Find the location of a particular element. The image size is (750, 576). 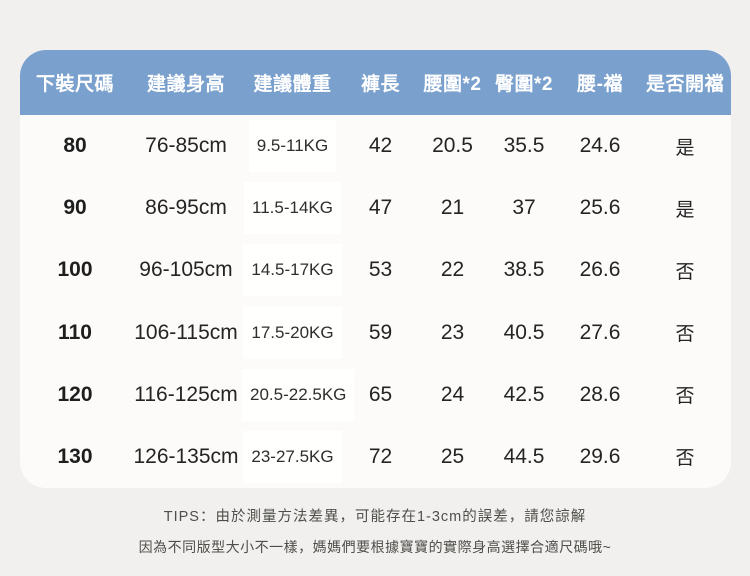

waist-value: 21 is located at coordinates (452, 208).